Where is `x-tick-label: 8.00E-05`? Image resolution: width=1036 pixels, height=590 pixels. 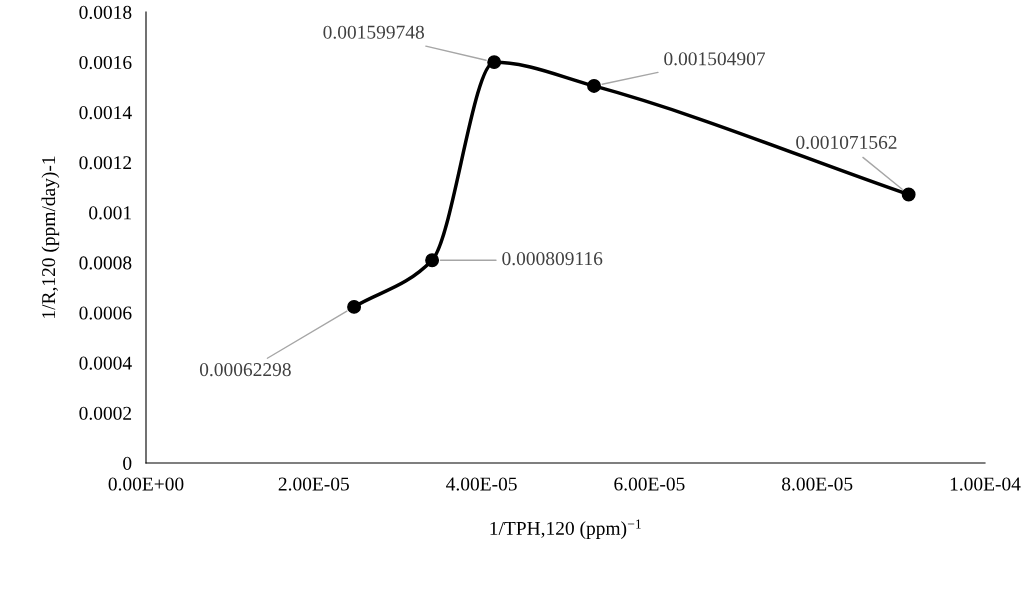 x-tick-label: 8.00E-05 is located at coordinates (817, 484).